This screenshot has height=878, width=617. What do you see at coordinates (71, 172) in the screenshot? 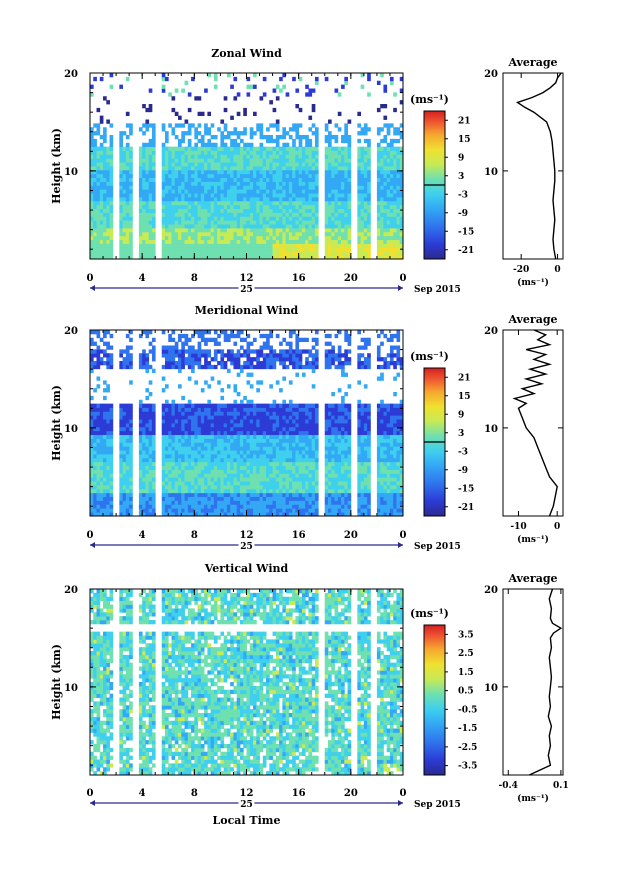
I see `y-tick-label: 10` at bounding box center [71, 172].